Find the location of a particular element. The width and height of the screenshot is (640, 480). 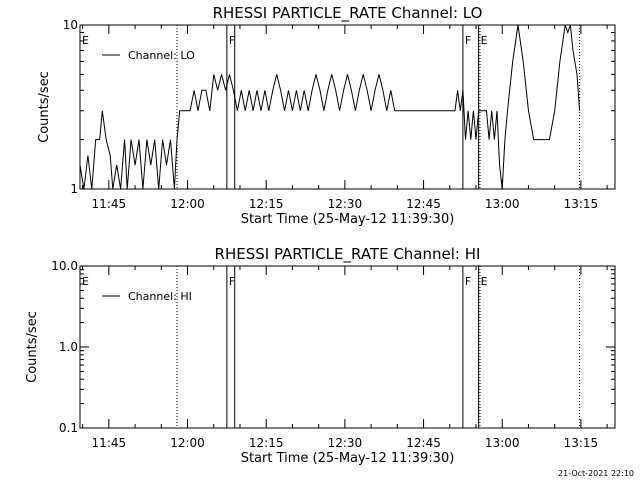

panel-1-x-tick-label: 13:00 is located at coordinates (502, 204).